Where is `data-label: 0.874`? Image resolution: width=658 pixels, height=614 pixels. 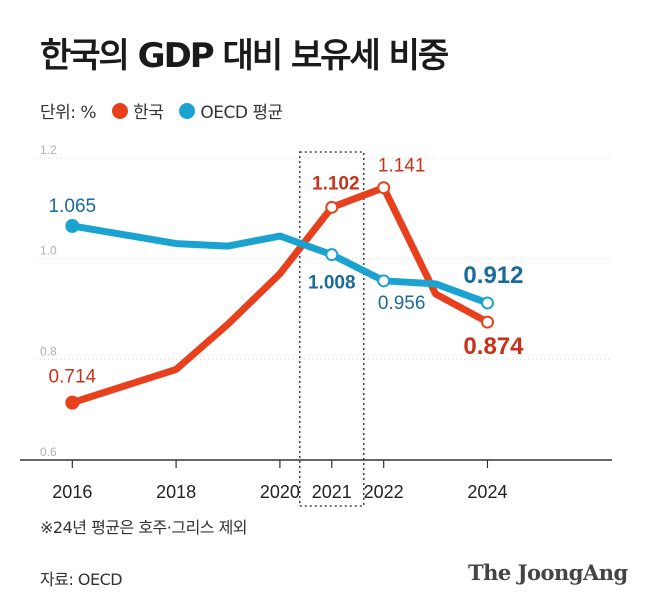
data-label: 0.874 is located at coordinates (493, 346).